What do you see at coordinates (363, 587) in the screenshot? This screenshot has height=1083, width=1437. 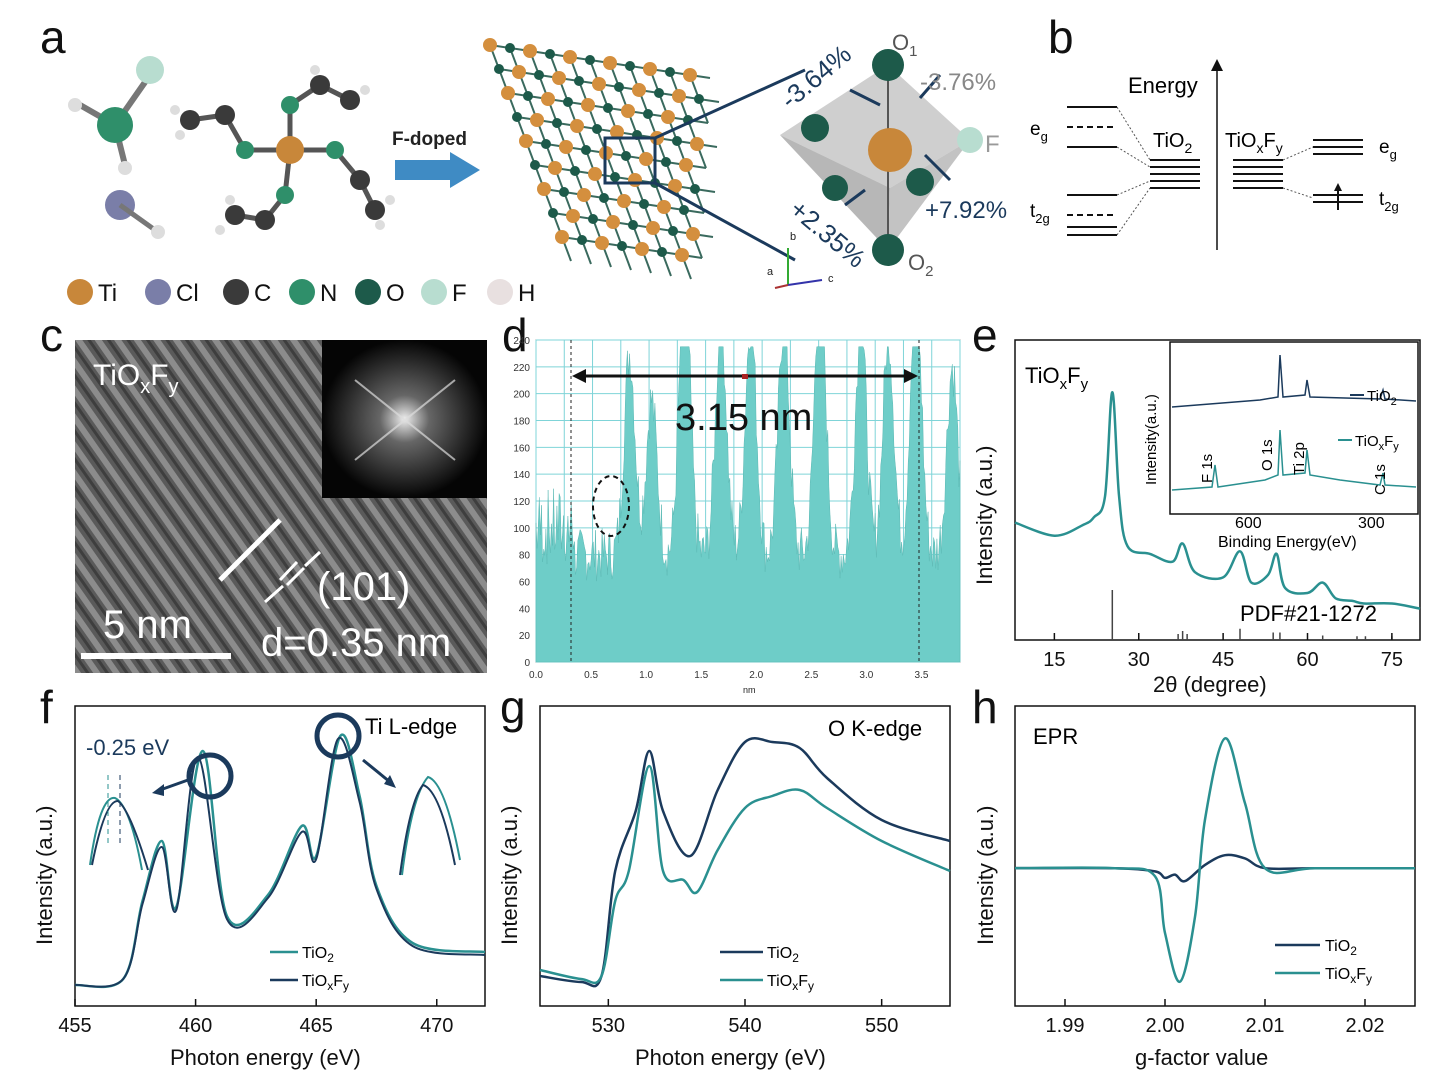 I see `plane-label: (101)` at bounding box center [363, 587].